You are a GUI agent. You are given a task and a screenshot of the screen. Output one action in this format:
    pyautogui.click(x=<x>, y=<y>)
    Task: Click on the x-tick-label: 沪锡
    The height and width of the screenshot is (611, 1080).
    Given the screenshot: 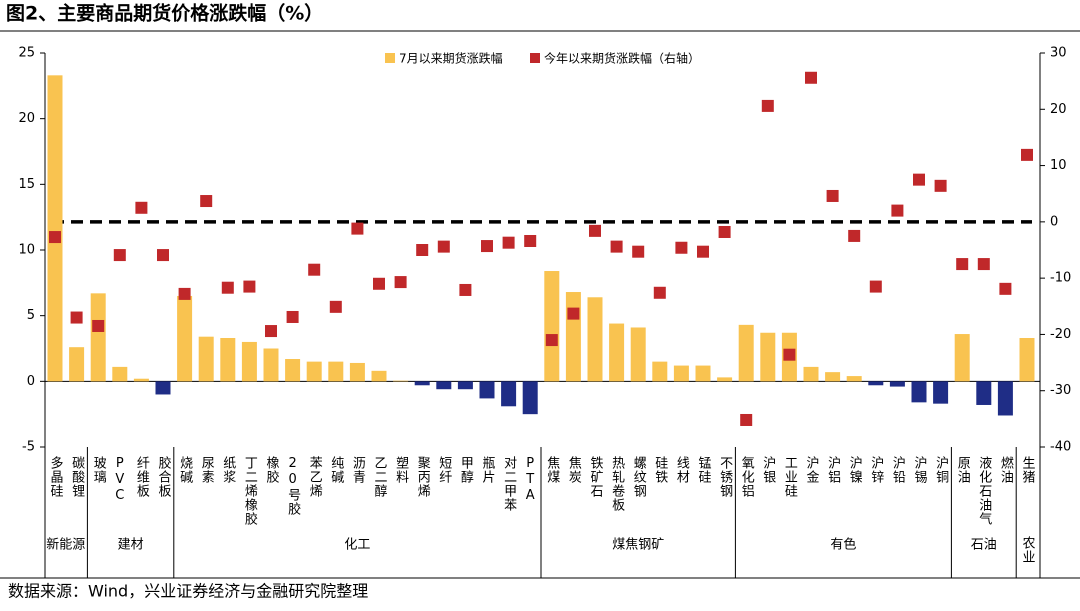 What is the action you would take?
    pyautogui.click(x=920, y=469)
    